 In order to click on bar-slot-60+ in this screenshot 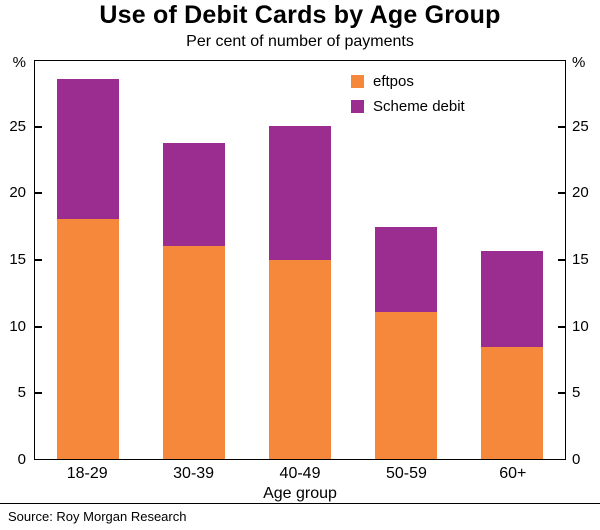, I will do `click(512, 260)`.